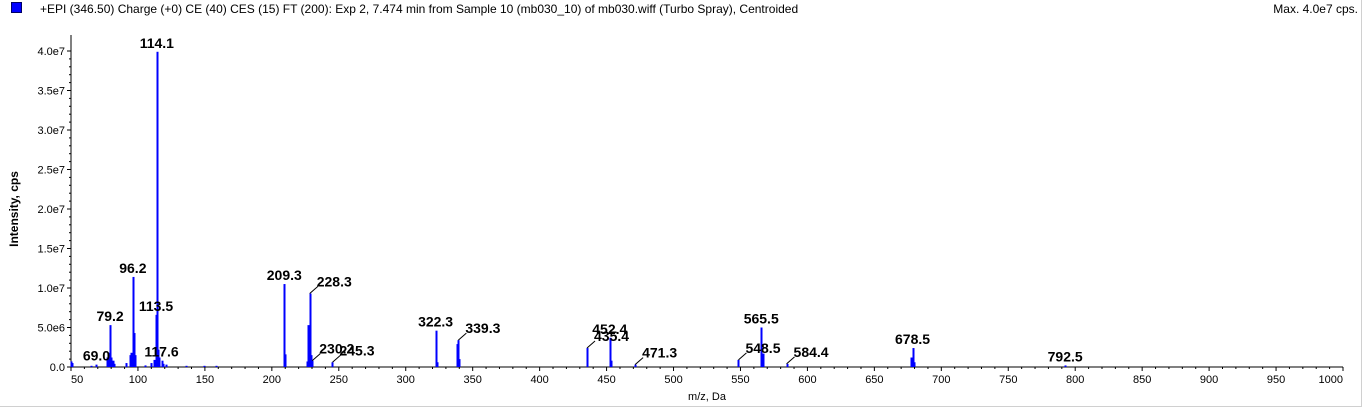  I want to click on peak-label: 548.5, so click(762, 348).